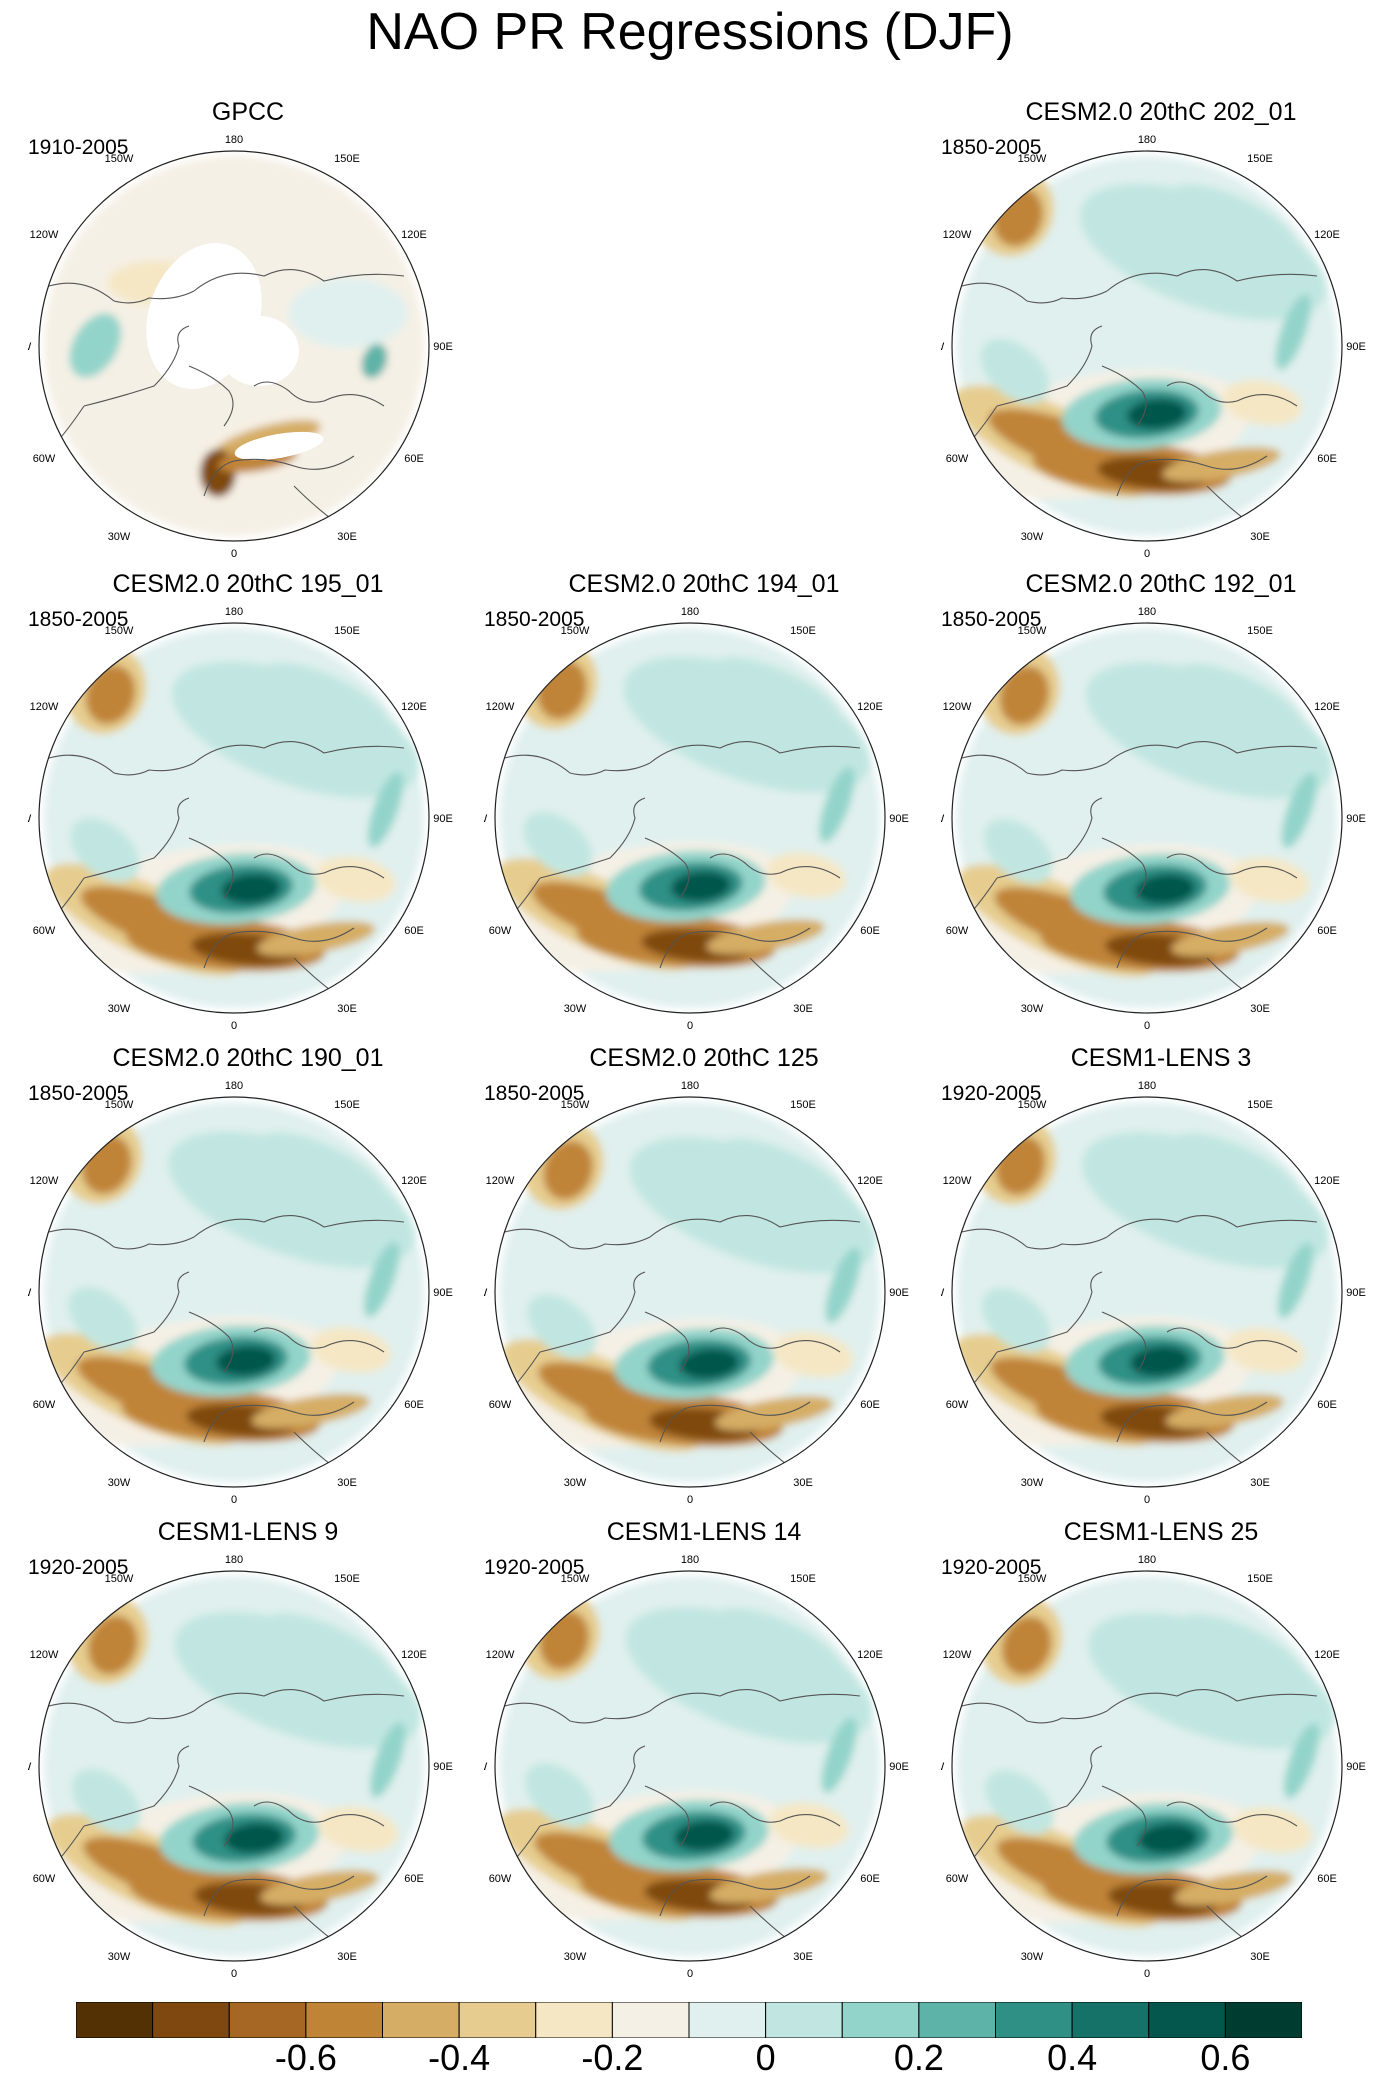  I want to click on panel-title: CESM1-LENS 25, so click(1161, 1532).